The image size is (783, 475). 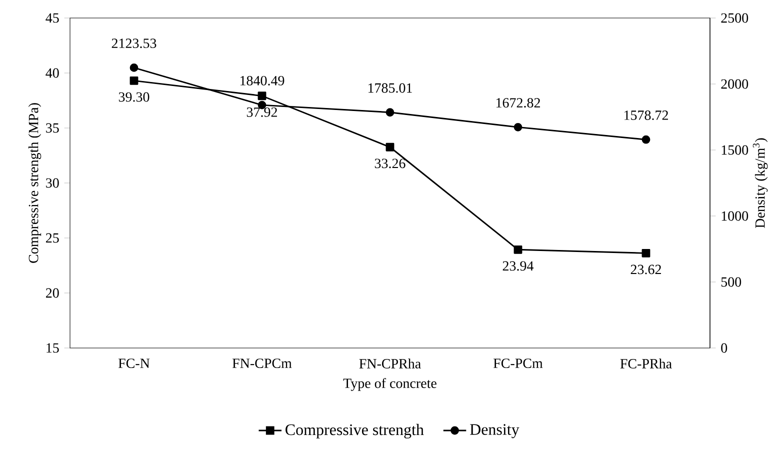 I want to click on x-tick-label: FN-CPCm, so click(x=262, y=363).